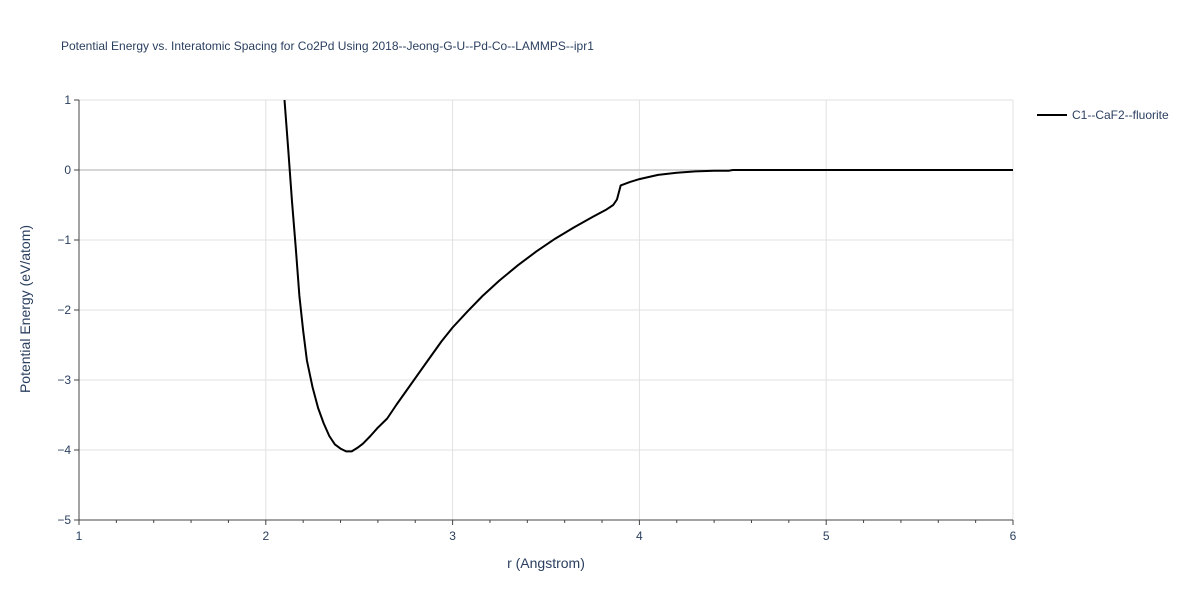  I want to click on x-axis-ticks: 1 2 3 4 5 6, so click(546, 531).